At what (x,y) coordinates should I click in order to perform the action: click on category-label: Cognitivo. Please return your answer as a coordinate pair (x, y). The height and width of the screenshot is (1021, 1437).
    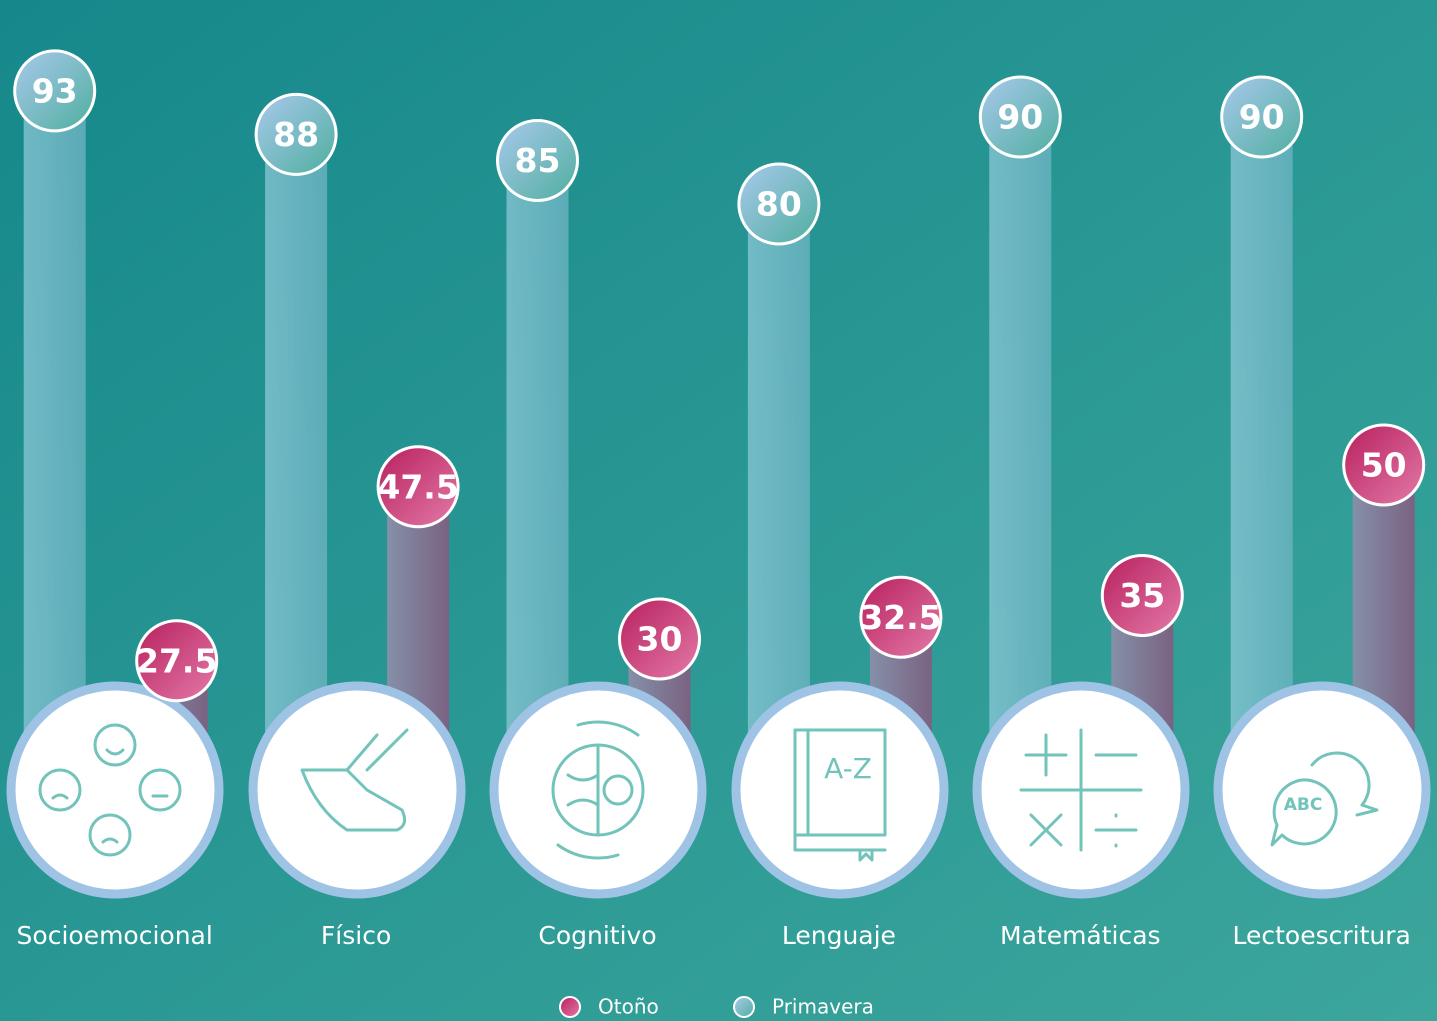
    Looking at the image, I should click on (597, 935).